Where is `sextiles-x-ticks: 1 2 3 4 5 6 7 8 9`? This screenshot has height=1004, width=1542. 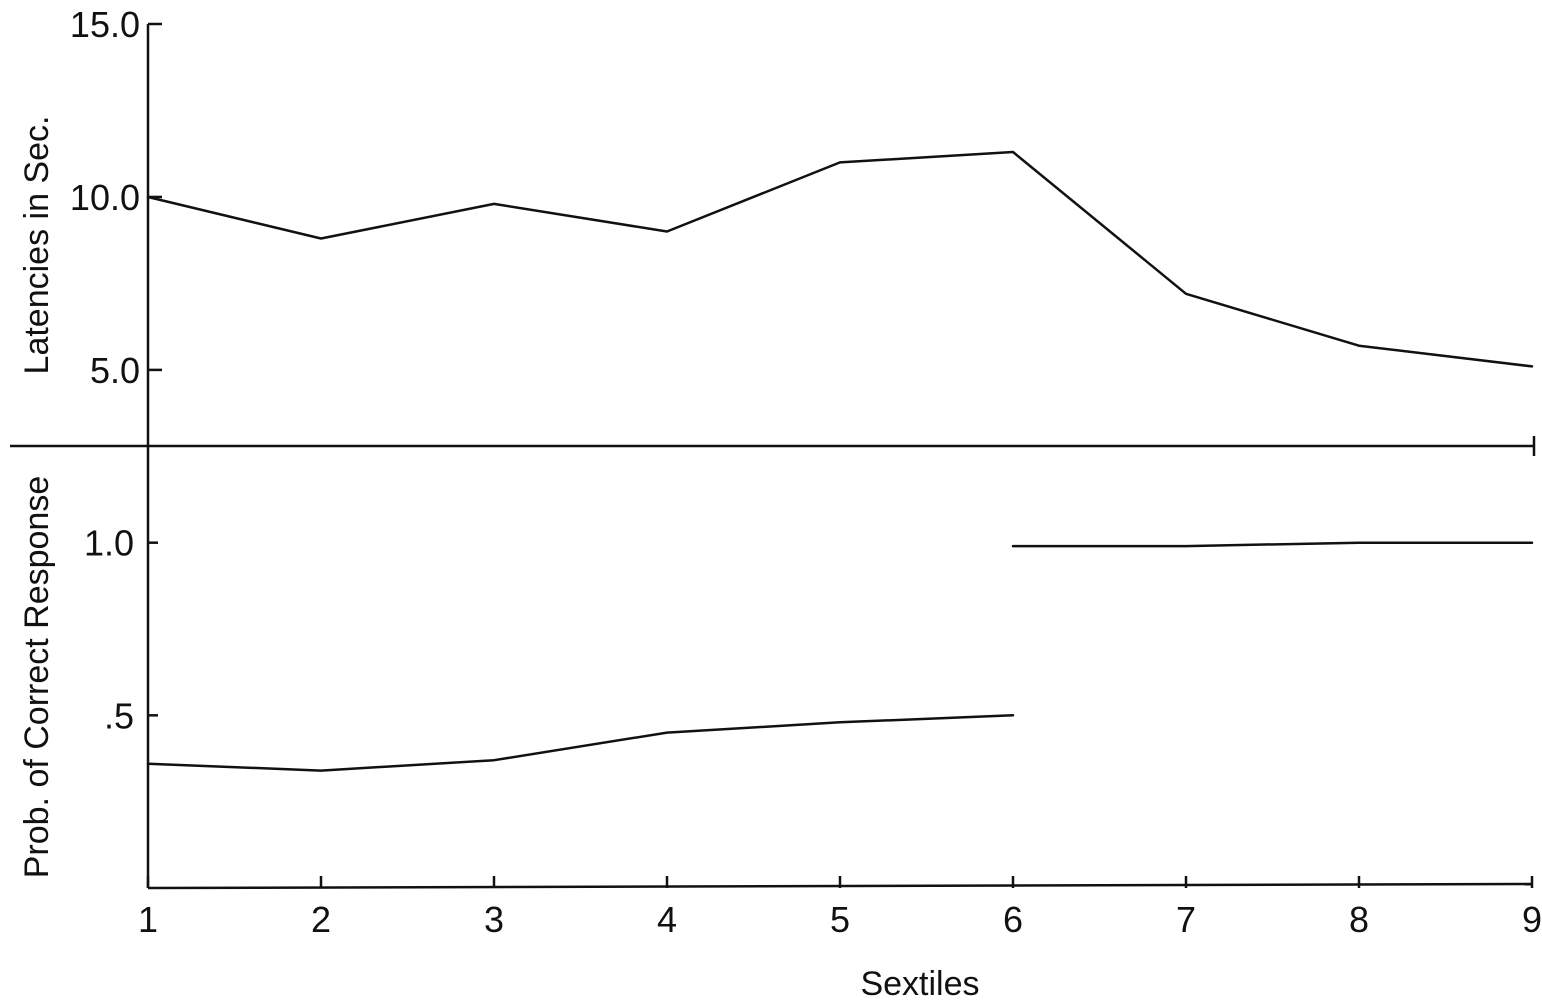 sextiles-x-ticks: 1 2 3 4 5 6 7 8 9 is located at coordinates (840, 908).